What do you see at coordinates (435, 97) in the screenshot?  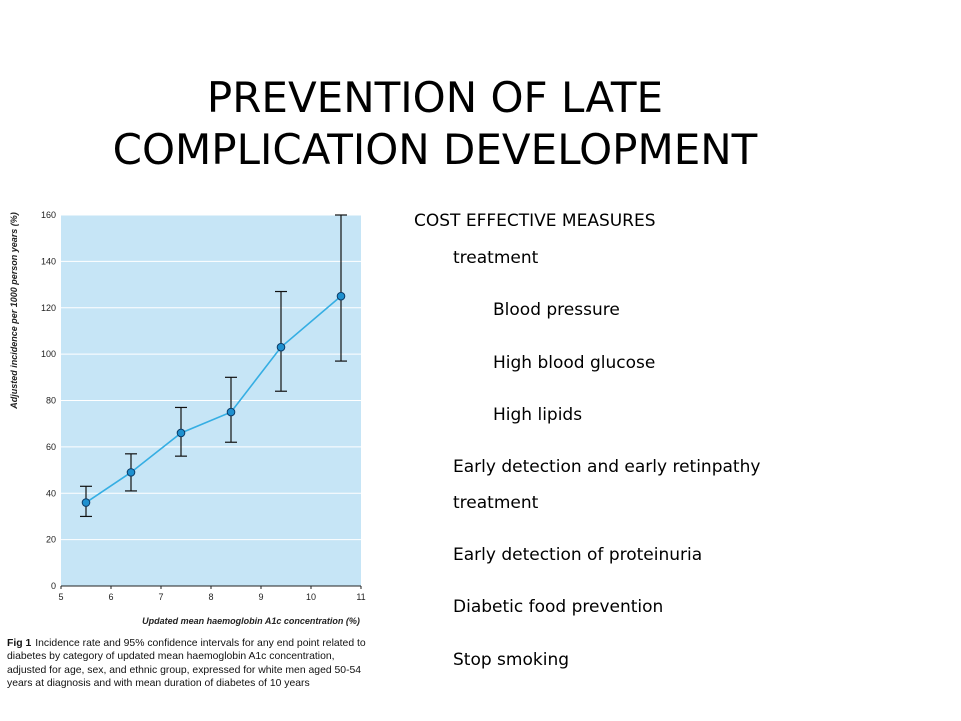 I see `title-line-1: PREVENTION OF LATE` at bounding box center [435, 97].